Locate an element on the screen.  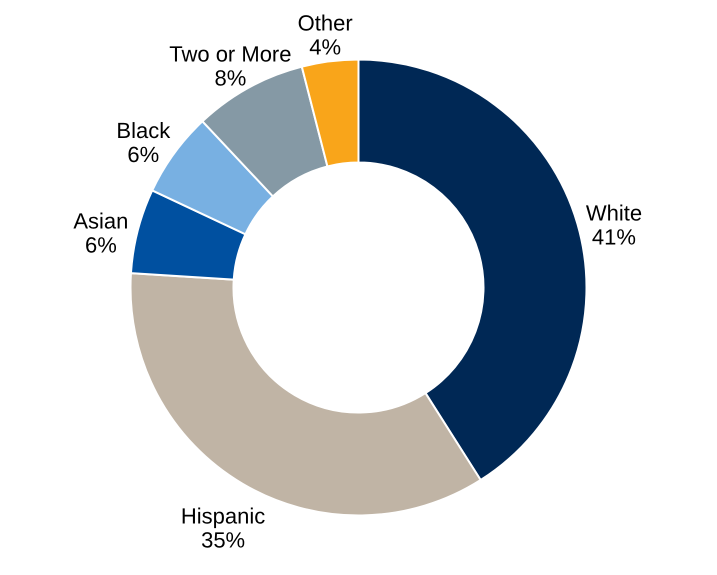
slice-label: Asian is located at coordinates (100, 221).